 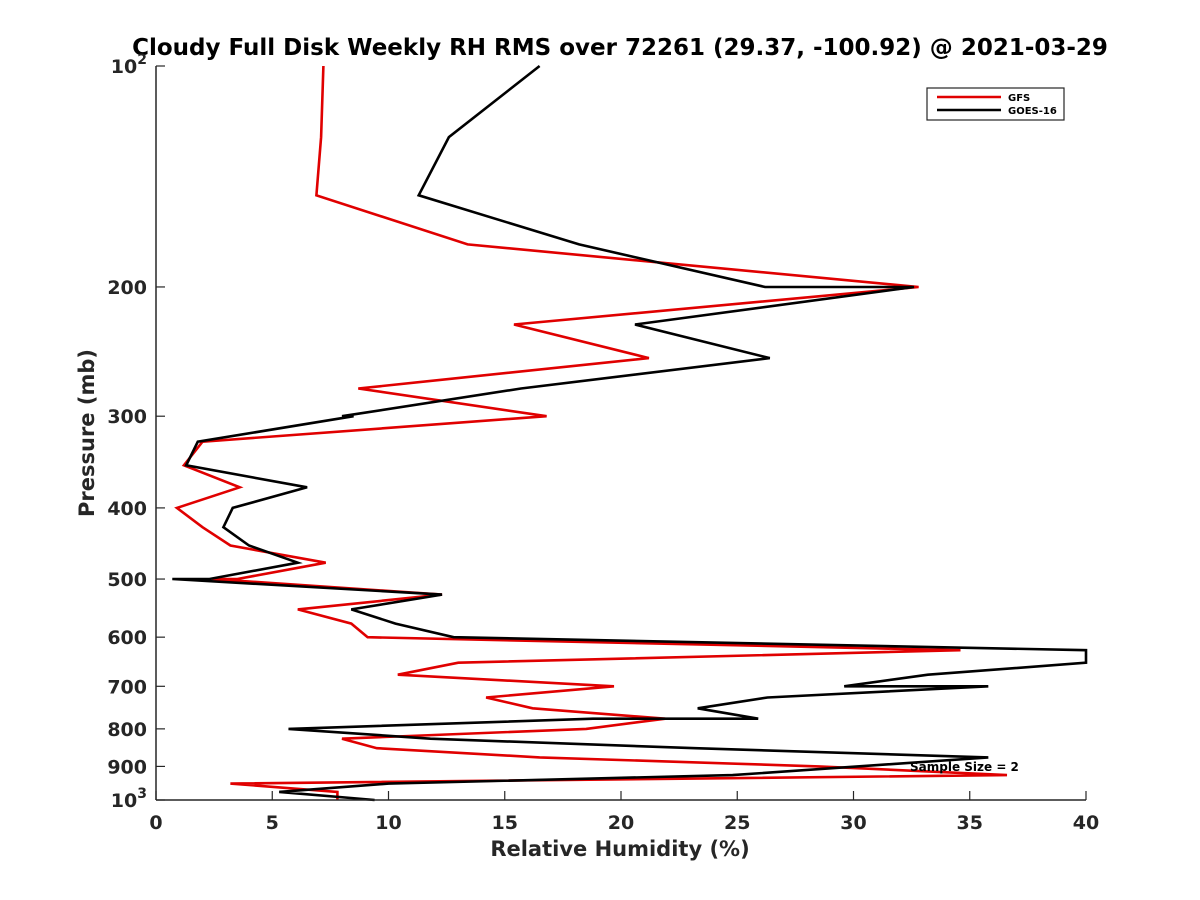 What do you see at coordinates (272, 823) in the screenshot?
I see `x-tick-label: 5` at bounding box center [272, 823].